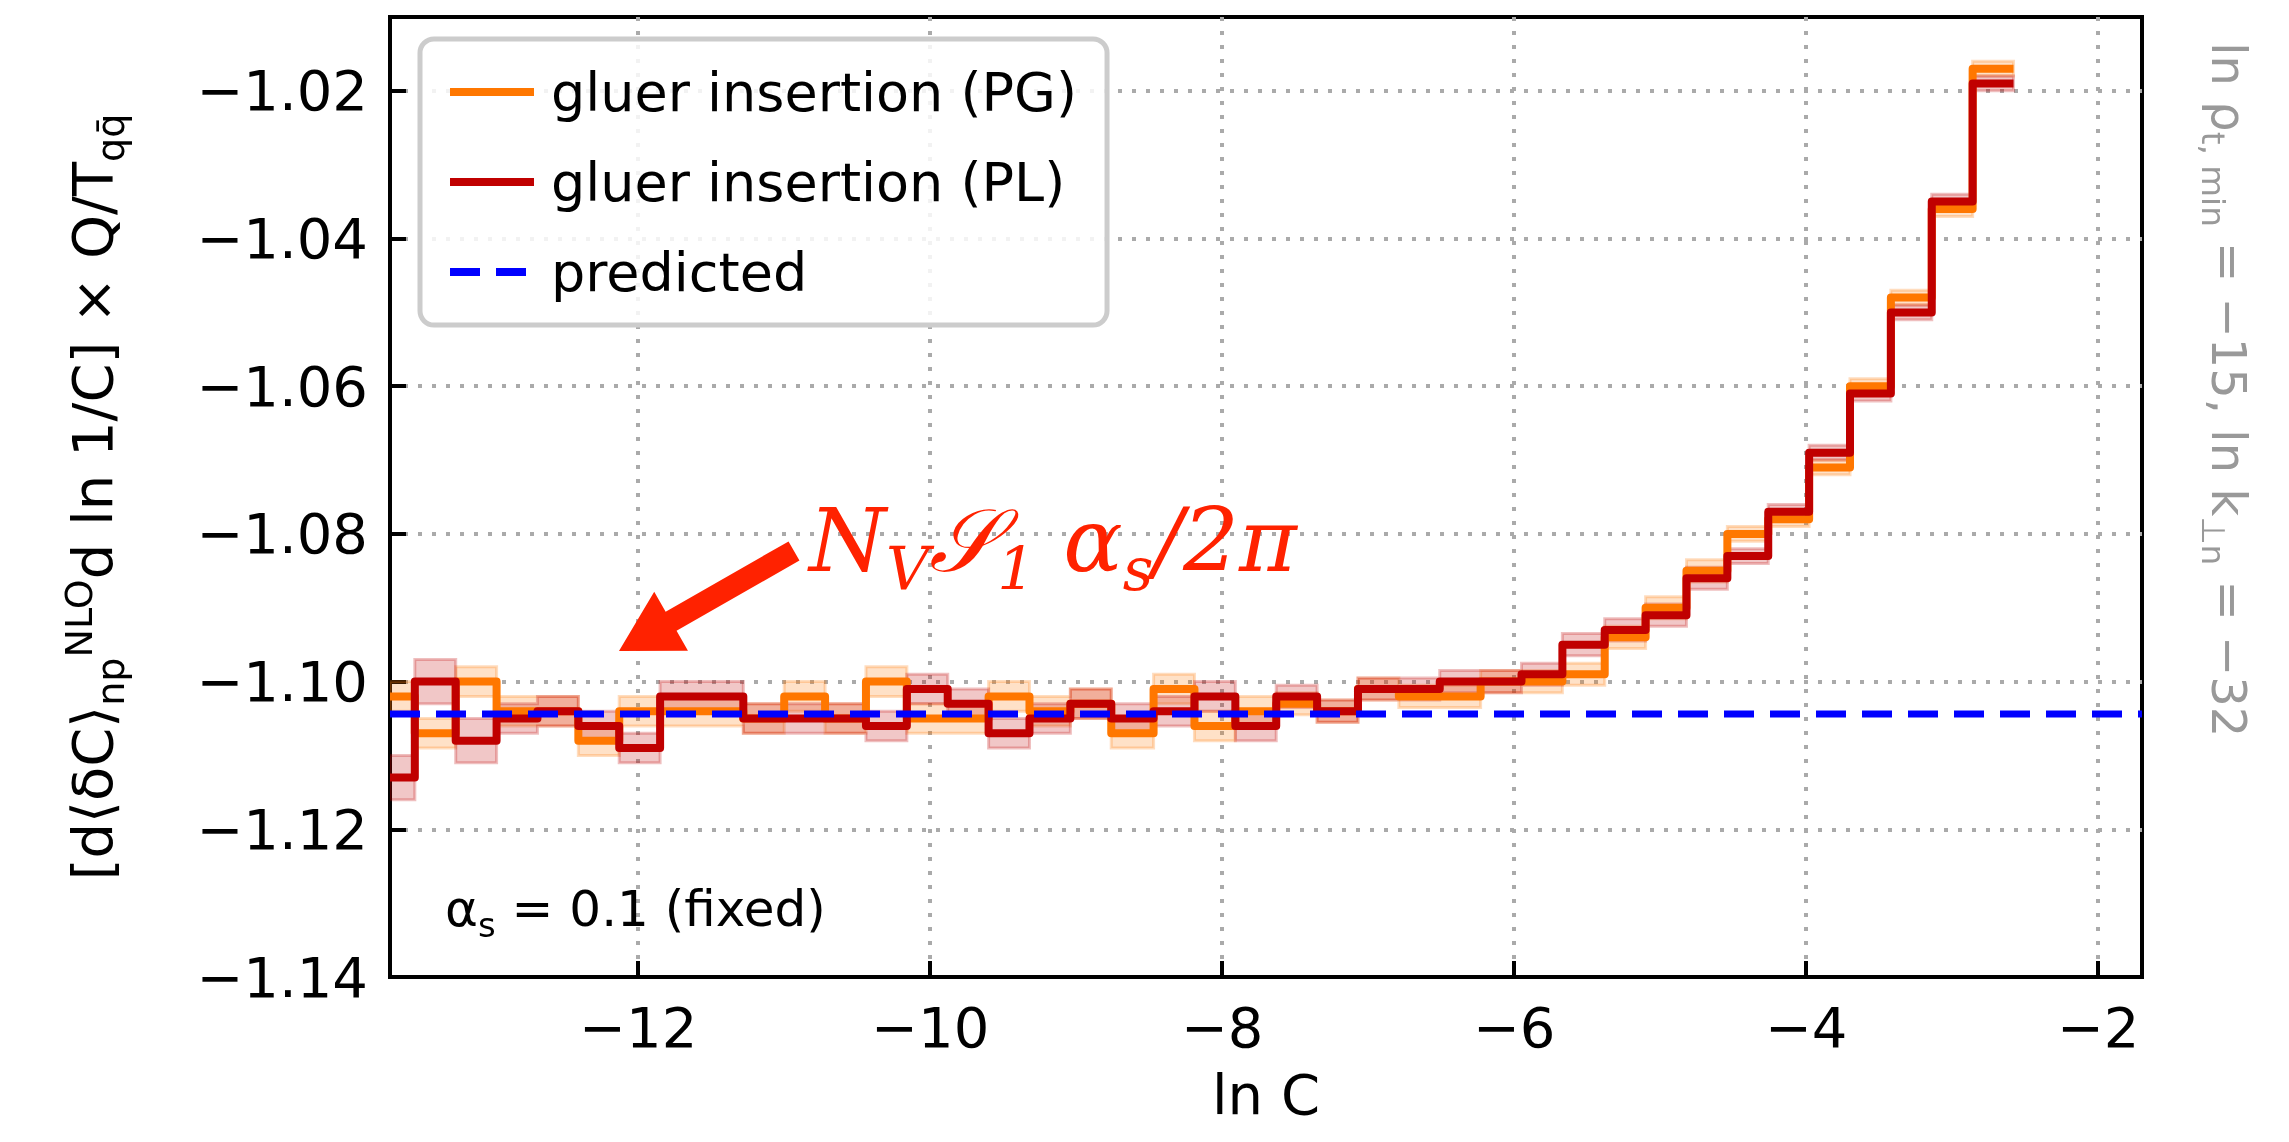  What do you see at coordinates (282, 829) in the screenshot?
I see `y-tick-label: −1.12` at bounding box center [282, 829].